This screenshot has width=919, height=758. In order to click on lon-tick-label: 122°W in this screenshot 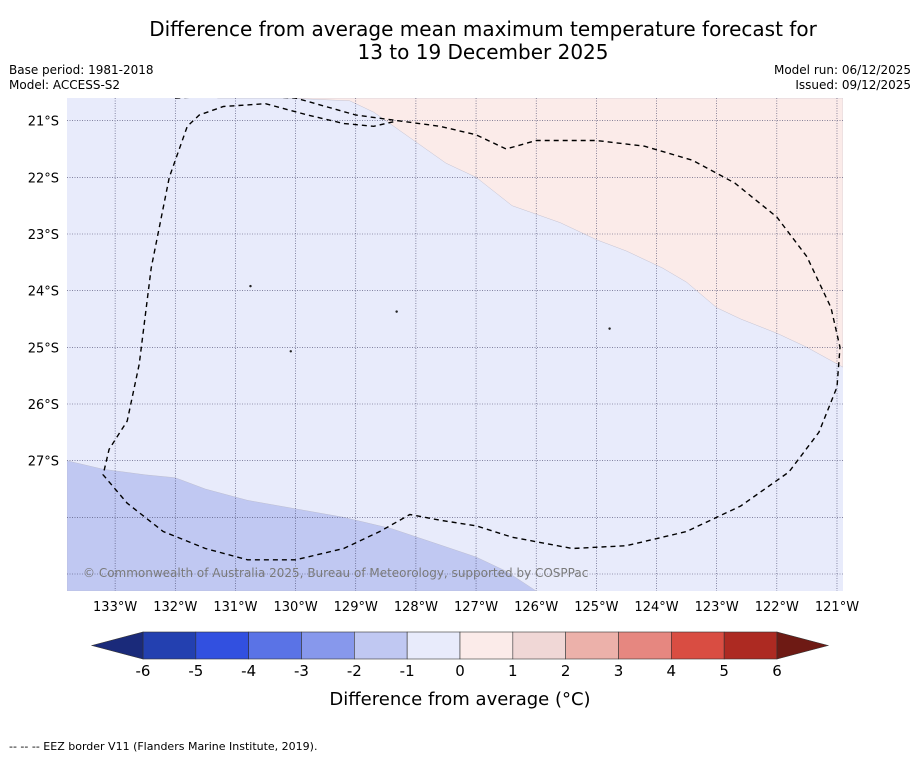, I will do `click(777, 607)`.